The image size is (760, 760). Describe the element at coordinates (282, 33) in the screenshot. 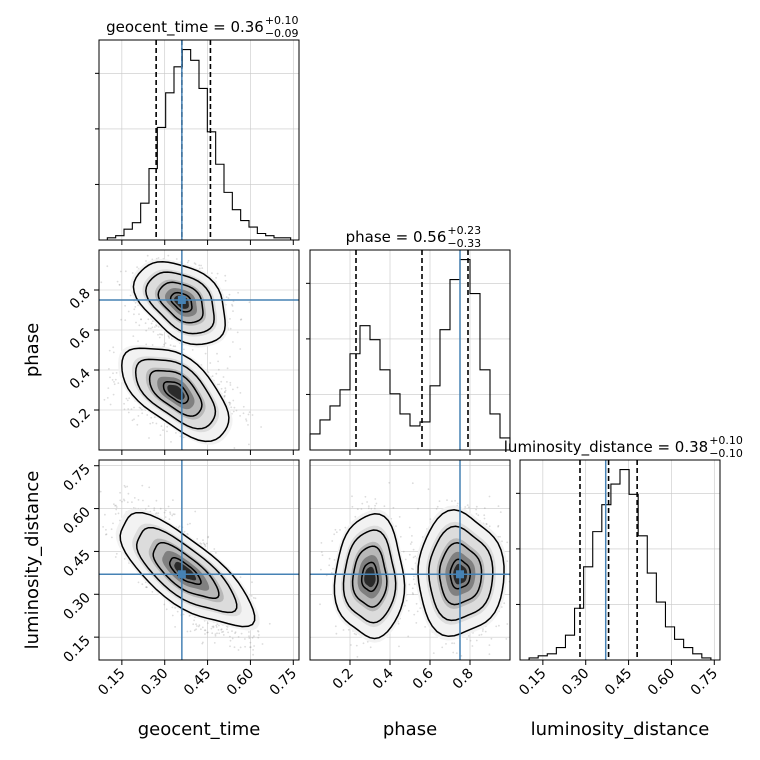

I see `title-minus-error: −0.09` at that location.